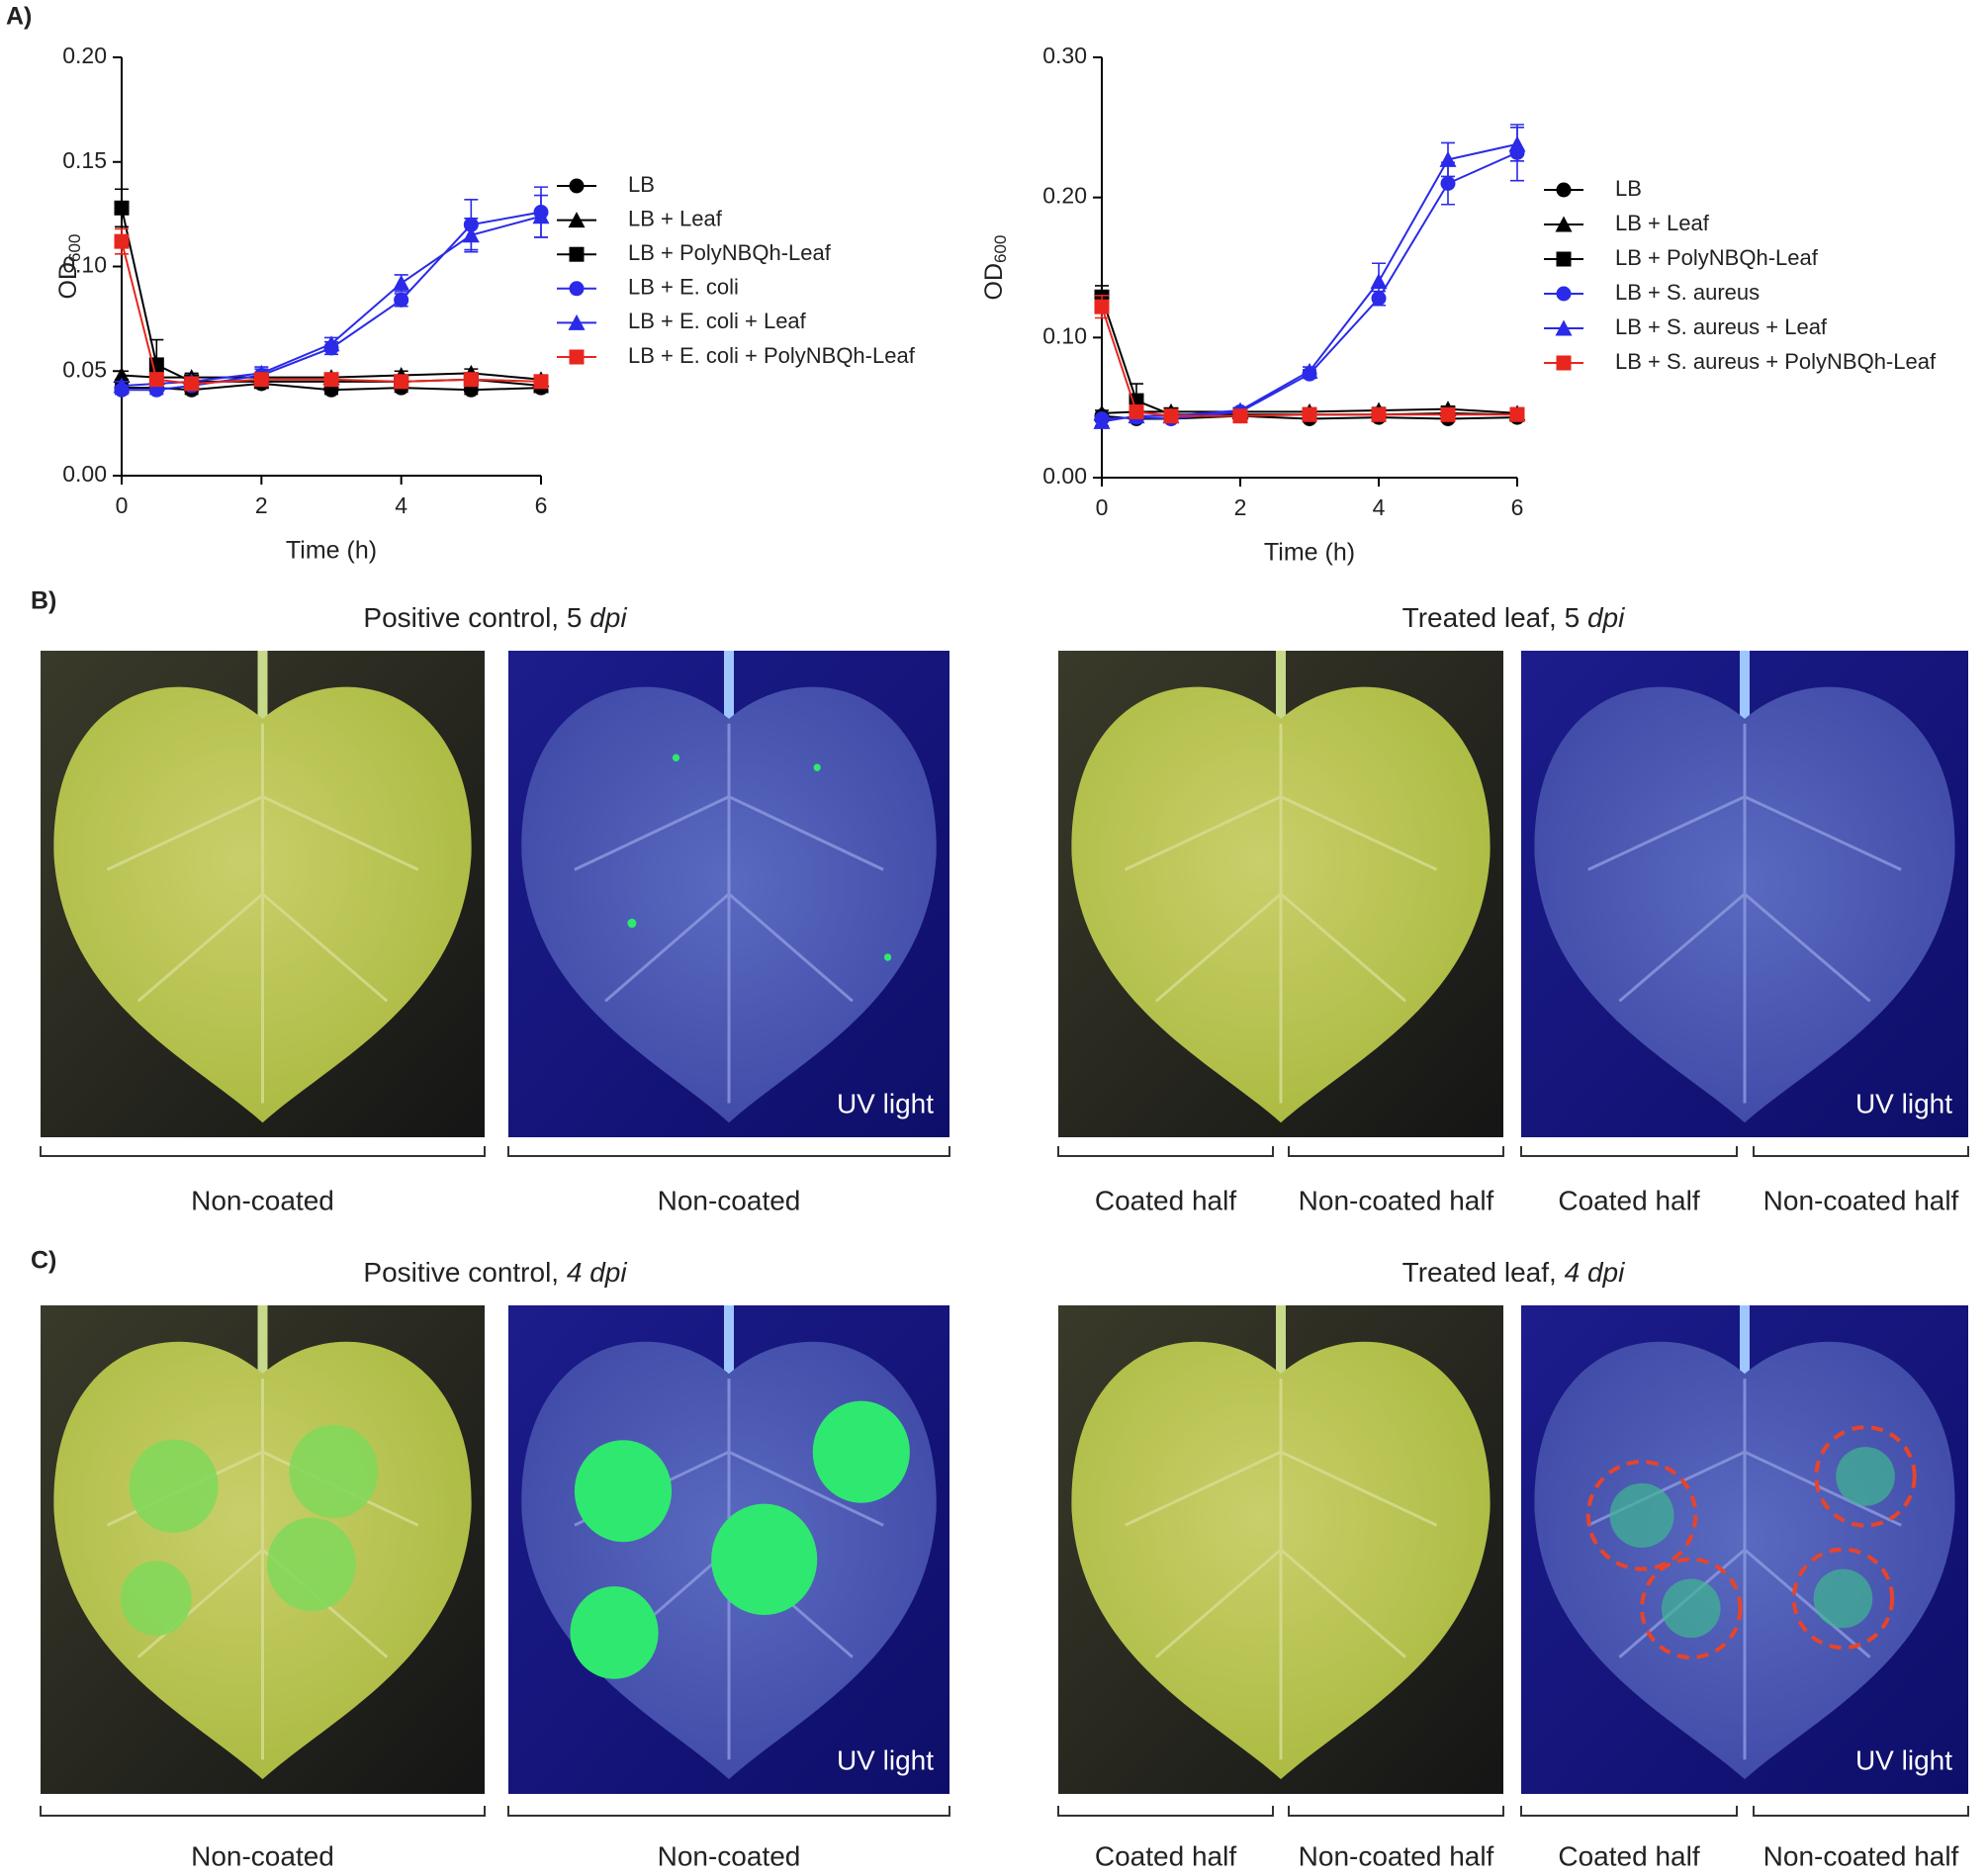  I want to click on panel-title: Positive control, 4 dpi, so click(495, 1273).